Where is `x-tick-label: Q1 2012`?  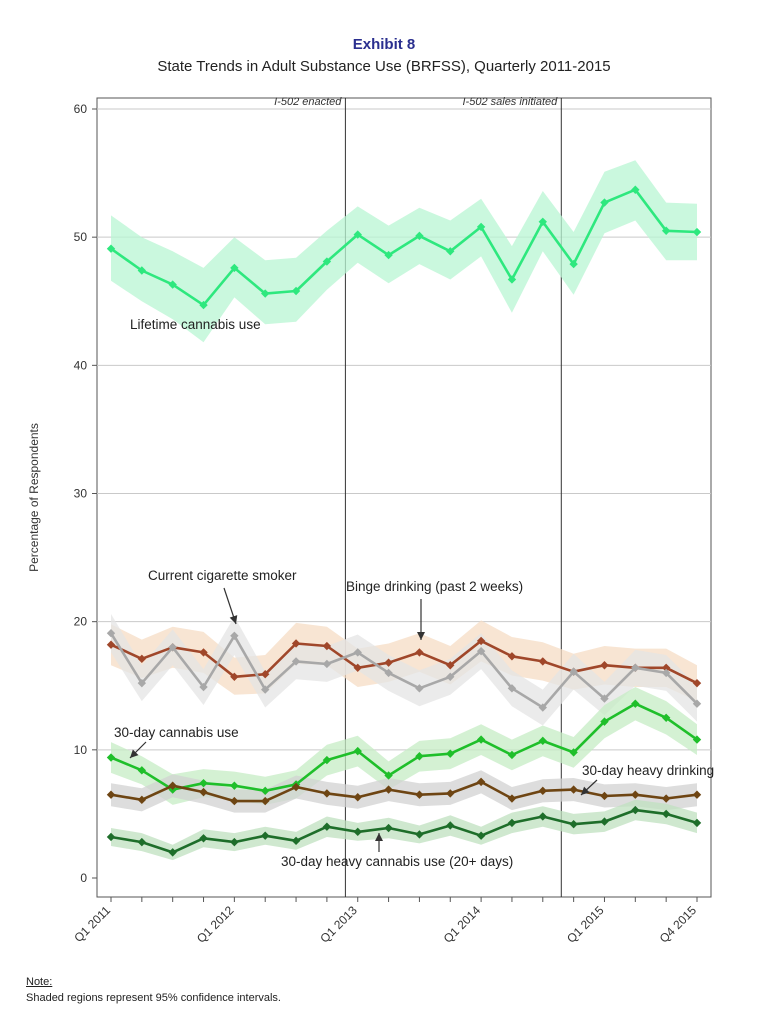
x-tick-label: Q1 2012 is located at coordinates (215, 924).